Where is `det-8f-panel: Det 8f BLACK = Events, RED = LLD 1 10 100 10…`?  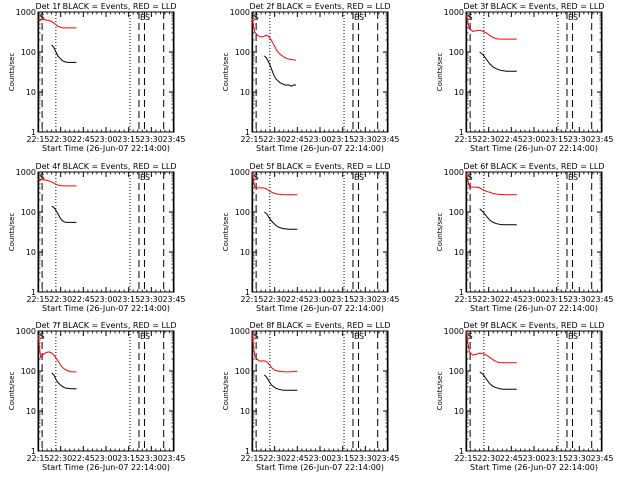 det-8f-panel: Det 8f BLACK = Events, RED = LLD 1 10 100 10… is located at coordinates (311, 396).